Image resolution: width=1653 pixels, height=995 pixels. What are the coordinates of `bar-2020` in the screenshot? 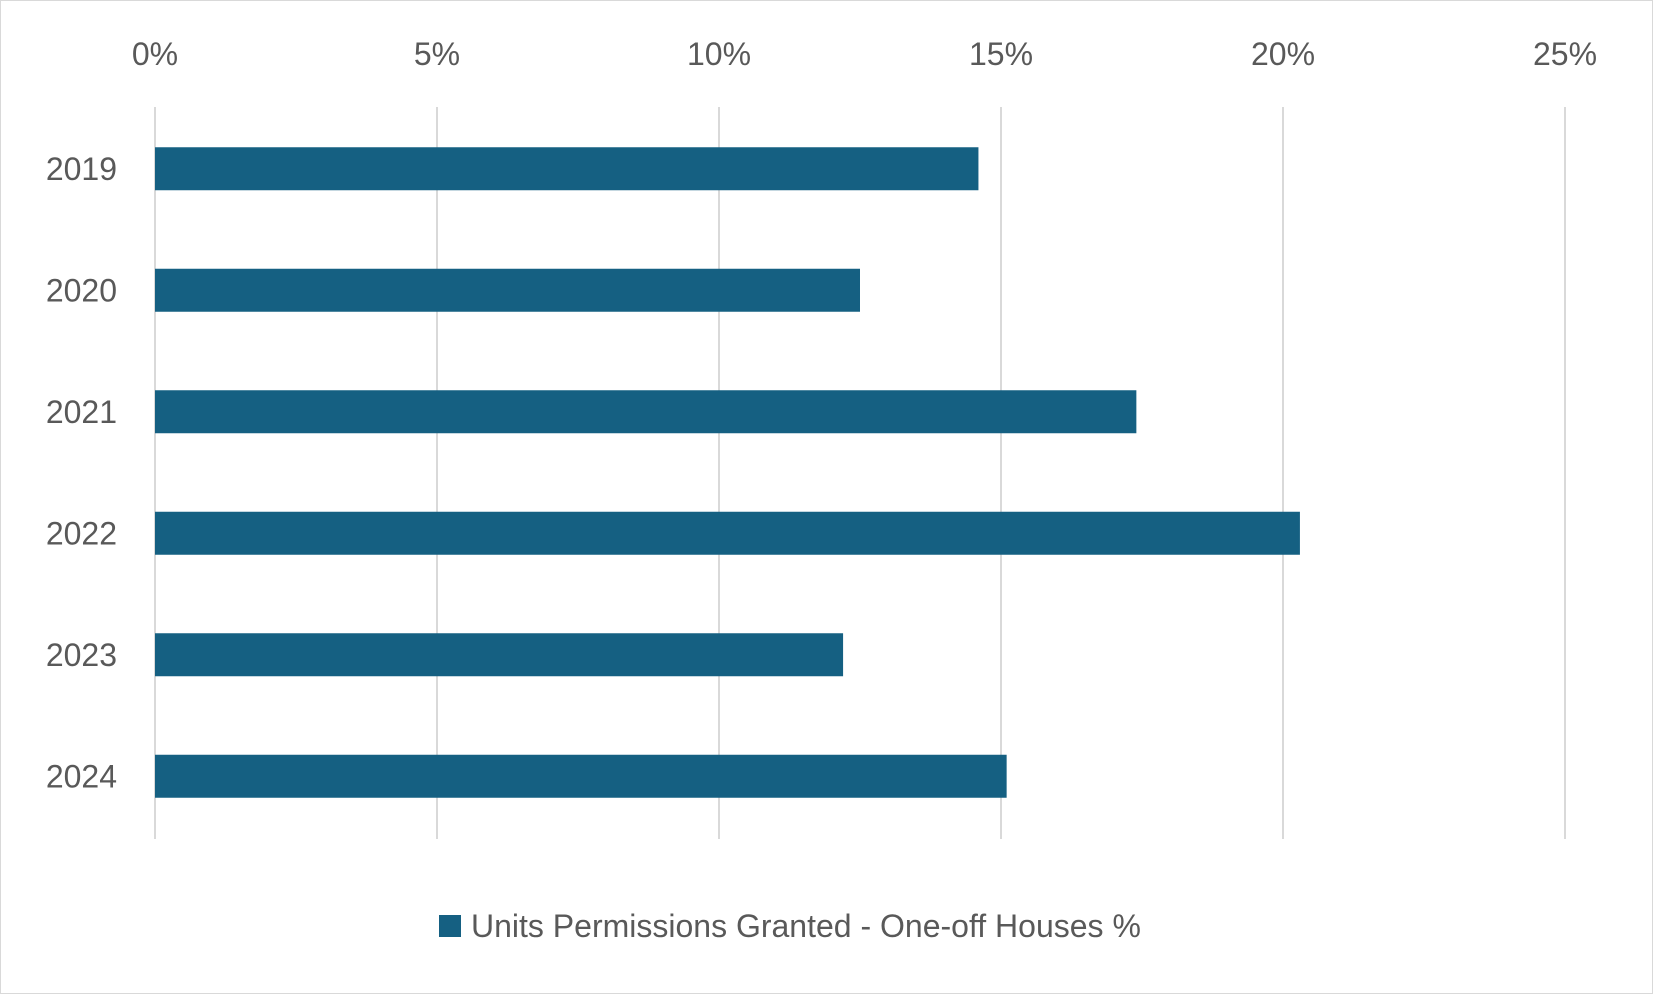 It's located at (507, 290).